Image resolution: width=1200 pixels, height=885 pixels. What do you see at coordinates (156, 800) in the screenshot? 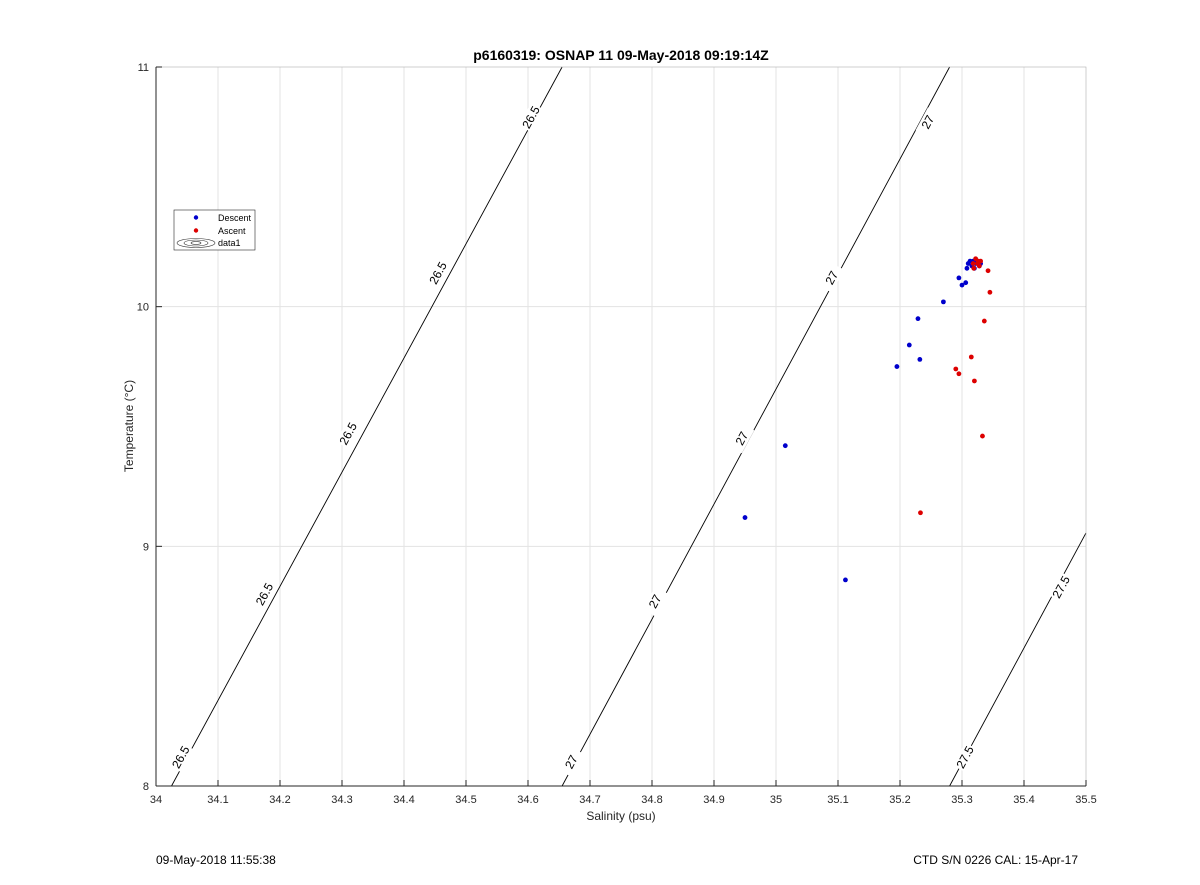
I see `x-tick-label: 34` at bounding box center [156, 800].